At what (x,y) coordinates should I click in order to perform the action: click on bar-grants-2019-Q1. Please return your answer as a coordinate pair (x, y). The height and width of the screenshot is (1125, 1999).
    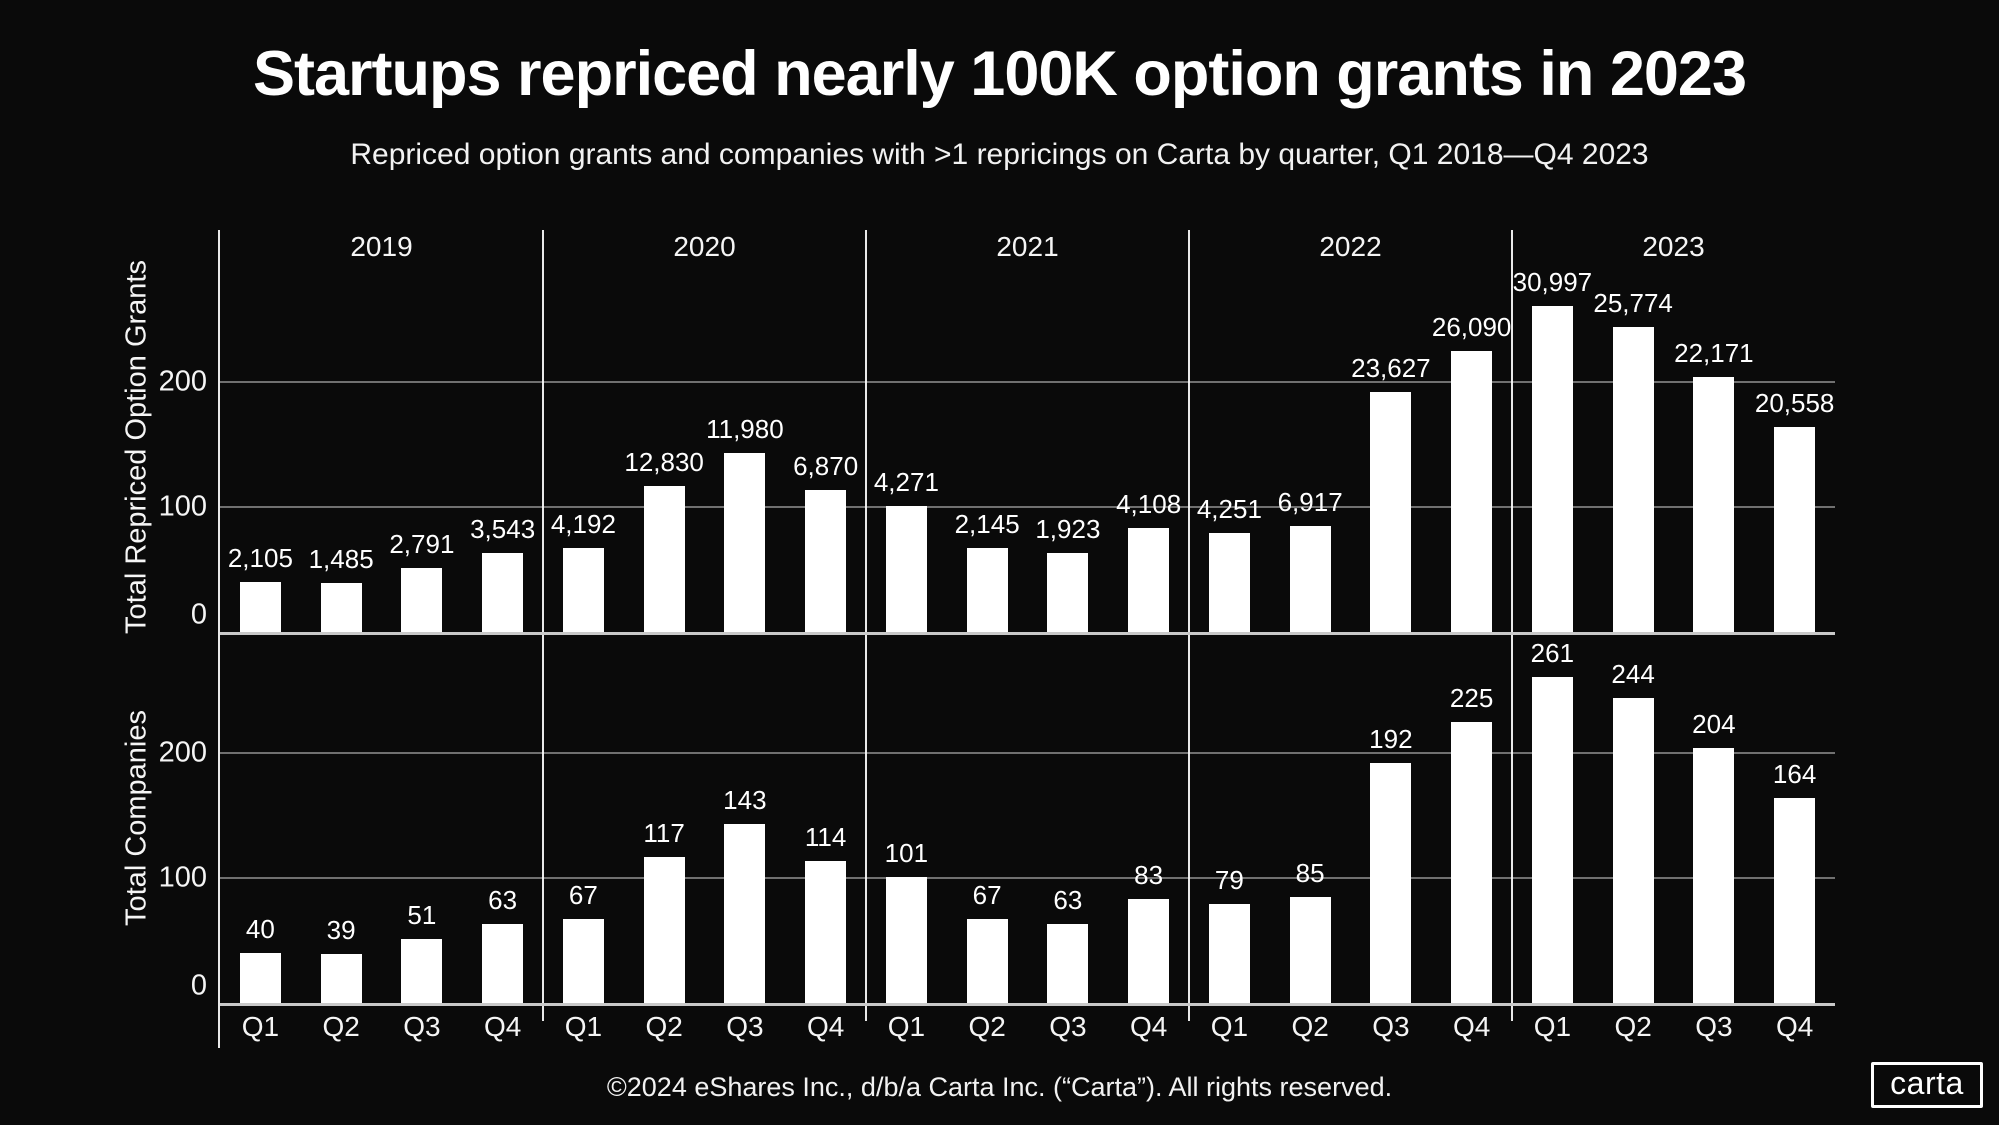
    Looking at the image, I should click on (260, 607).